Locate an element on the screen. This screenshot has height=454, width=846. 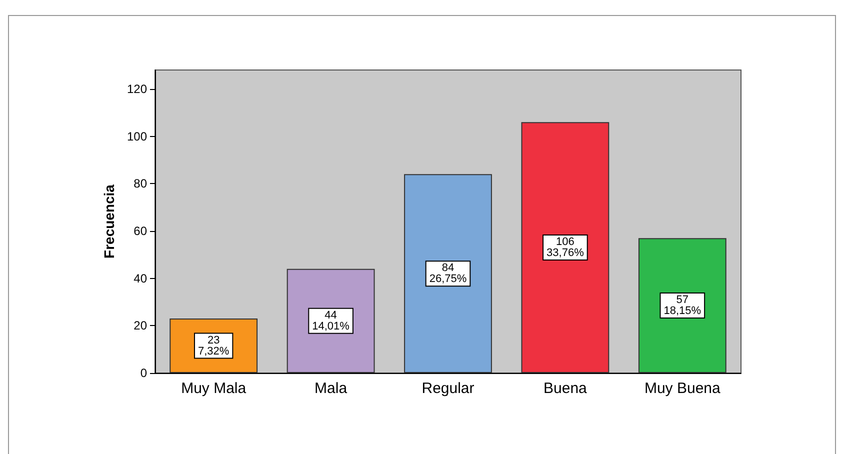
data-label: 84 26,75% is located at coordinates (448, 274).